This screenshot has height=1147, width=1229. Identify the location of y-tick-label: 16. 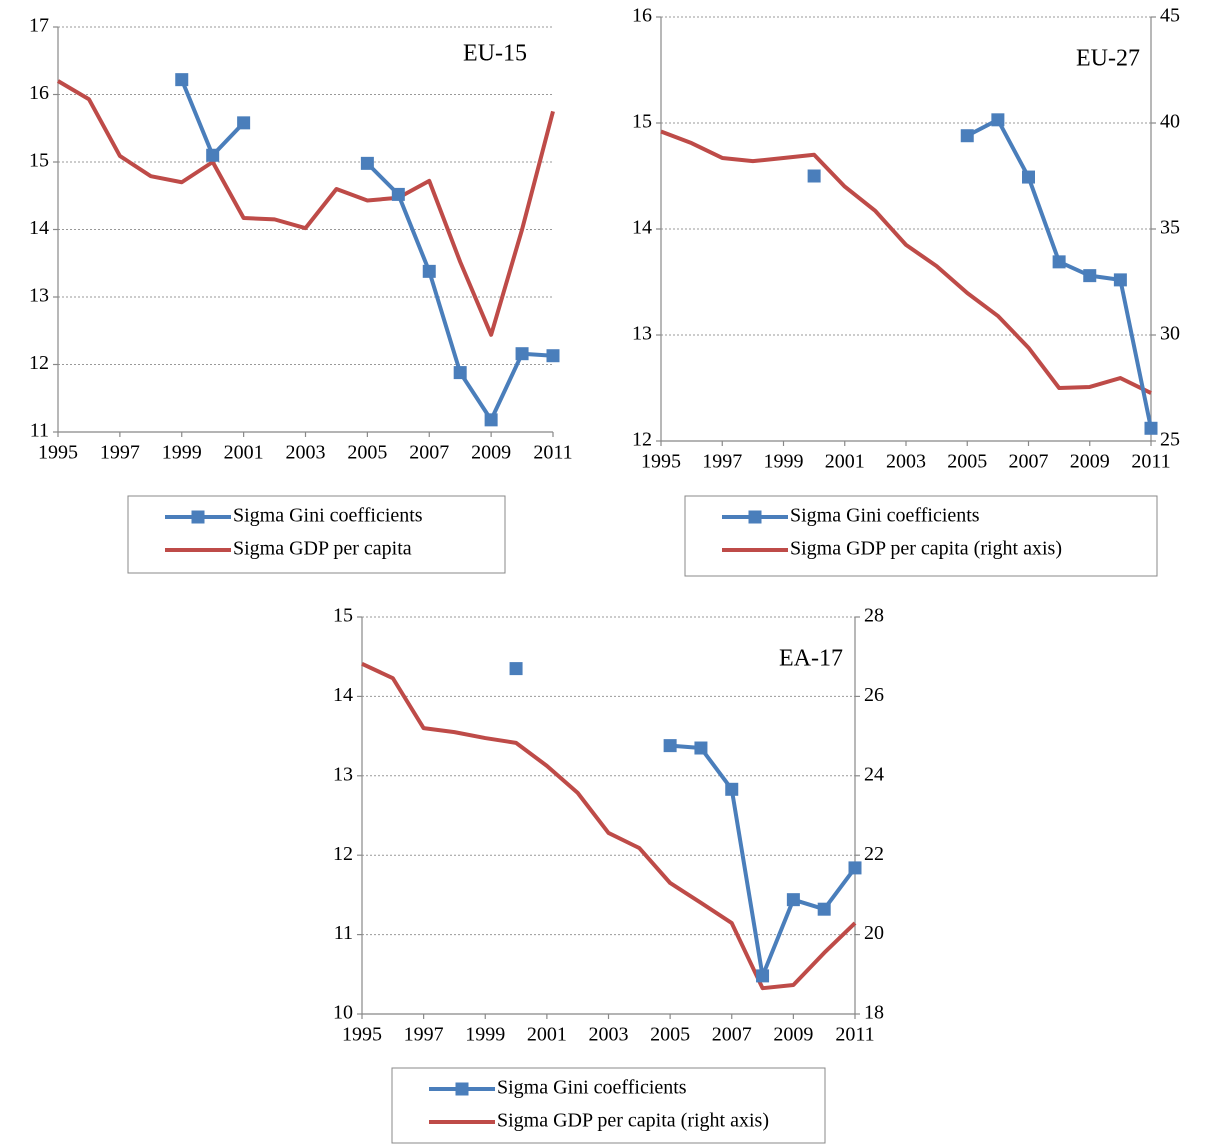
(39, 93).